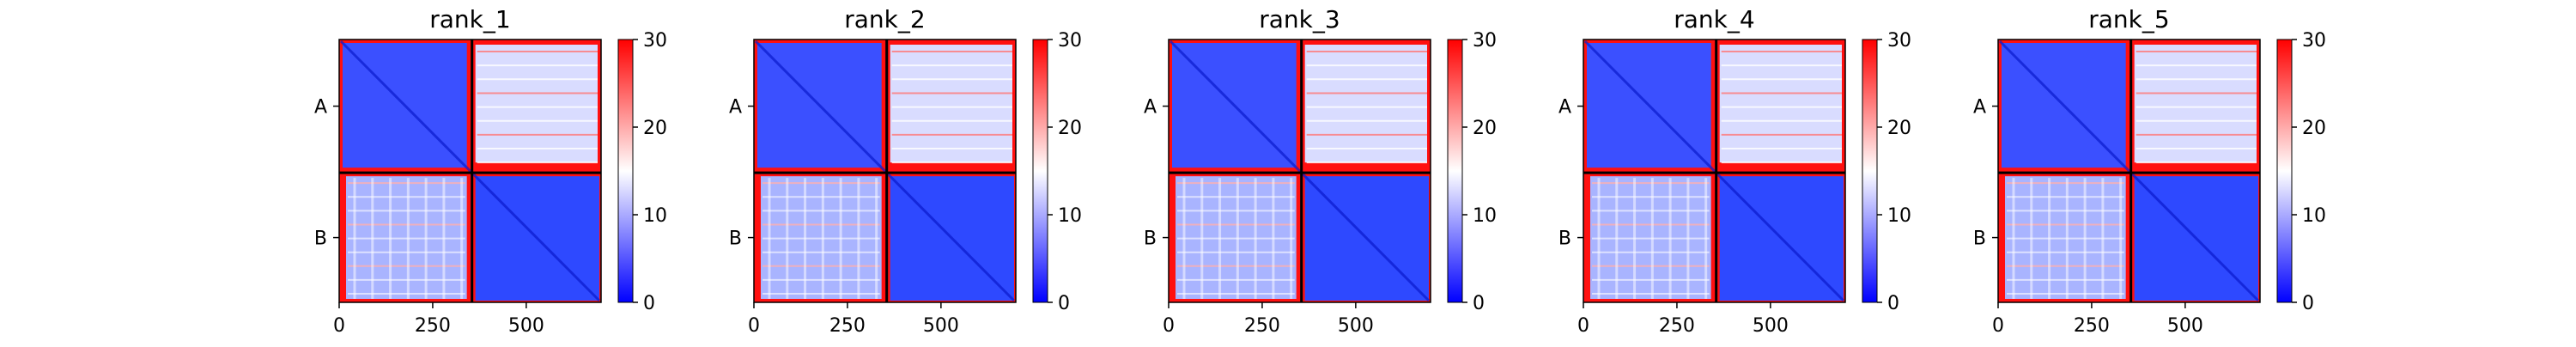 This screenshot has width=2576, height=347. Describe the element at coordinates (885, 19) in the screenshot. I see `panel-title: rank_2` at that location.